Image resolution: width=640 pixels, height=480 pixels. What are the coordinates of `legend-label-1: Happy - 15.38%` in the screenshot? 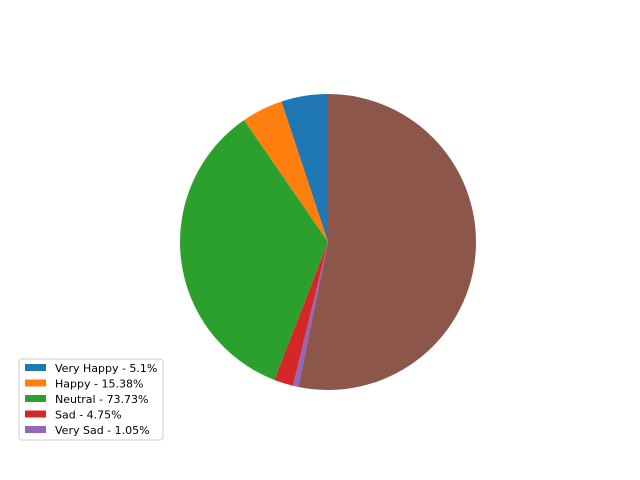 It's located at (99, 384).